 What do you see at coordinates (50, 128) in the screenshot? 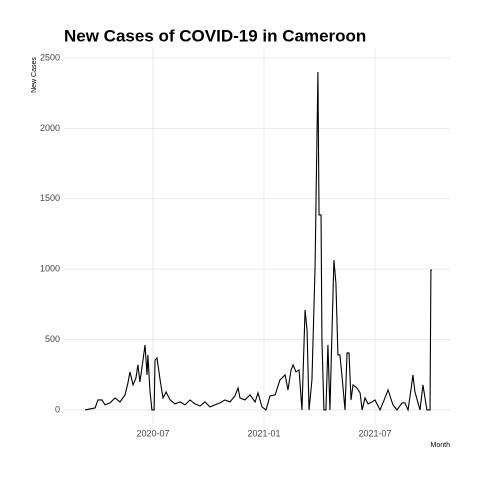
I see `y-tick-label: 2000` at bounding box center [50, 128].